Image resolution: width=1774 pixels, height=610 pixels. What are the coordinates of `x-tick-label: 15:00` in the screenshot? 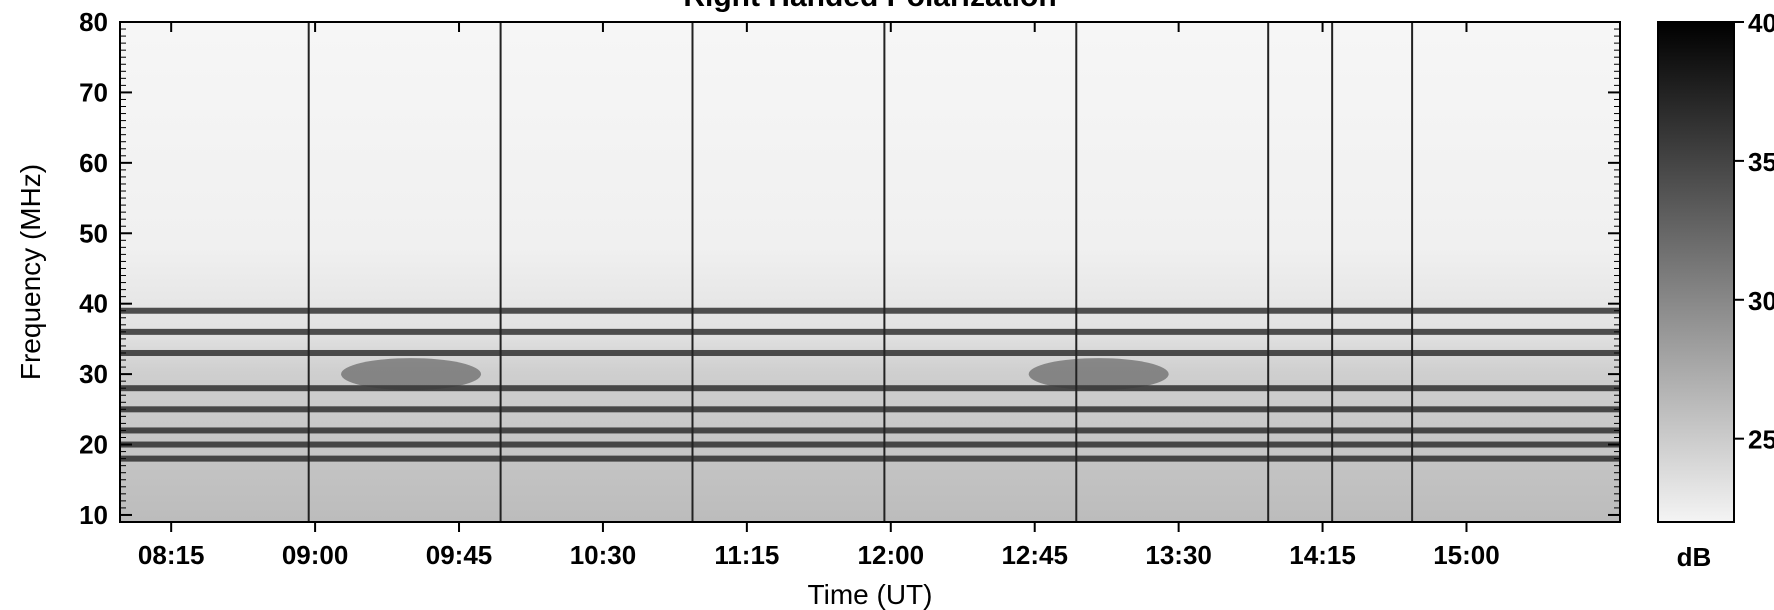 It's located at (1466, 555).